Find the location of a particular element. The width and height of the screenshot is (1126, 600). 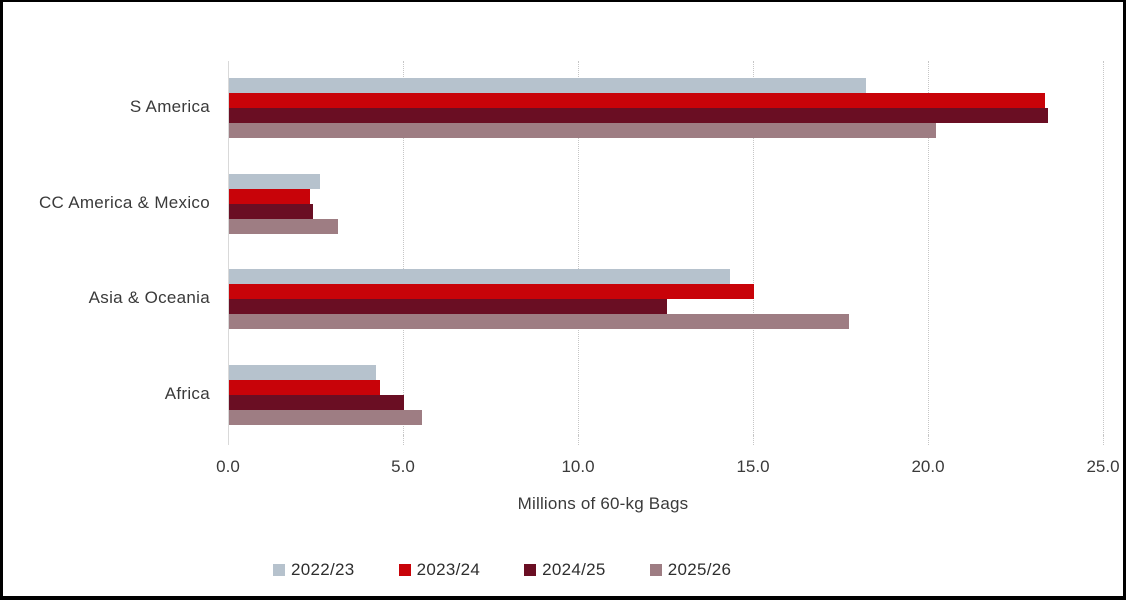

legend-label: 2024/25 is located at coordinates (574, 569).